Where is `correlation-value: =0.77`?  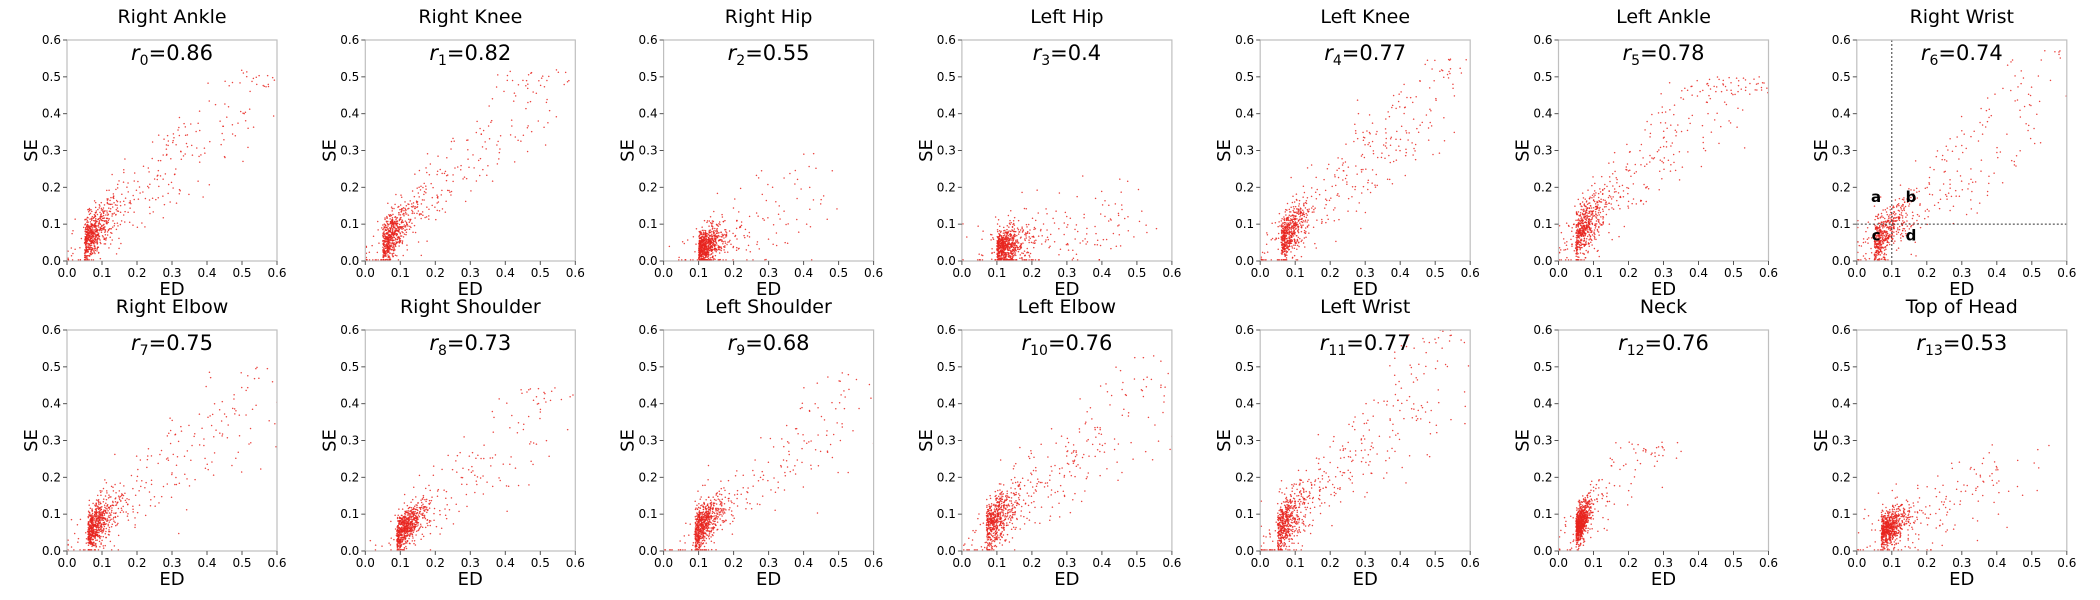 correlation-value: =0.77 is located at coordinates (1374, 53).